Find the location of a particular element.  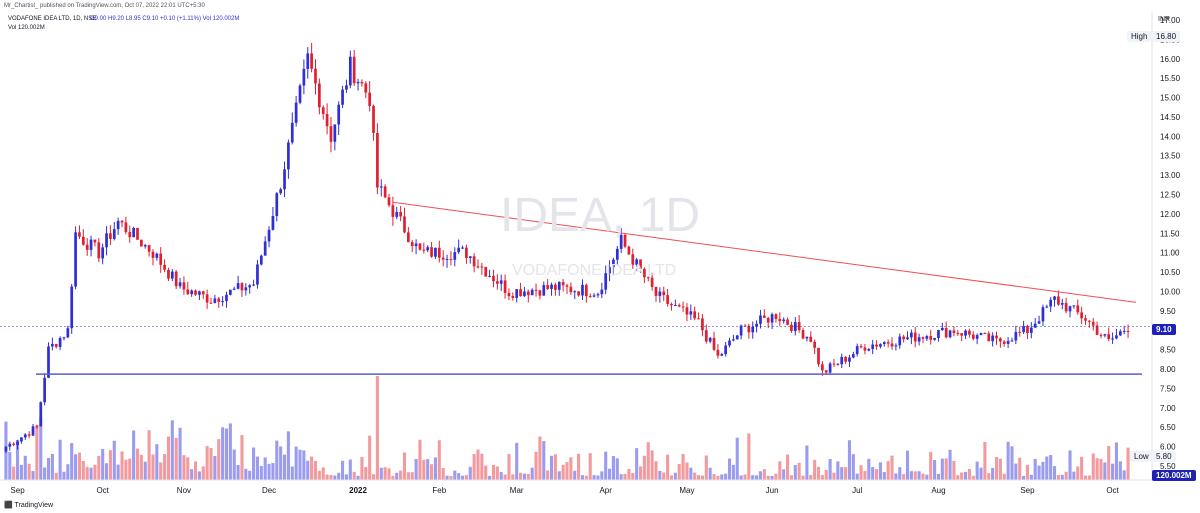

tradingview-brand-text: TradingView is located at coordinates (34, 505).